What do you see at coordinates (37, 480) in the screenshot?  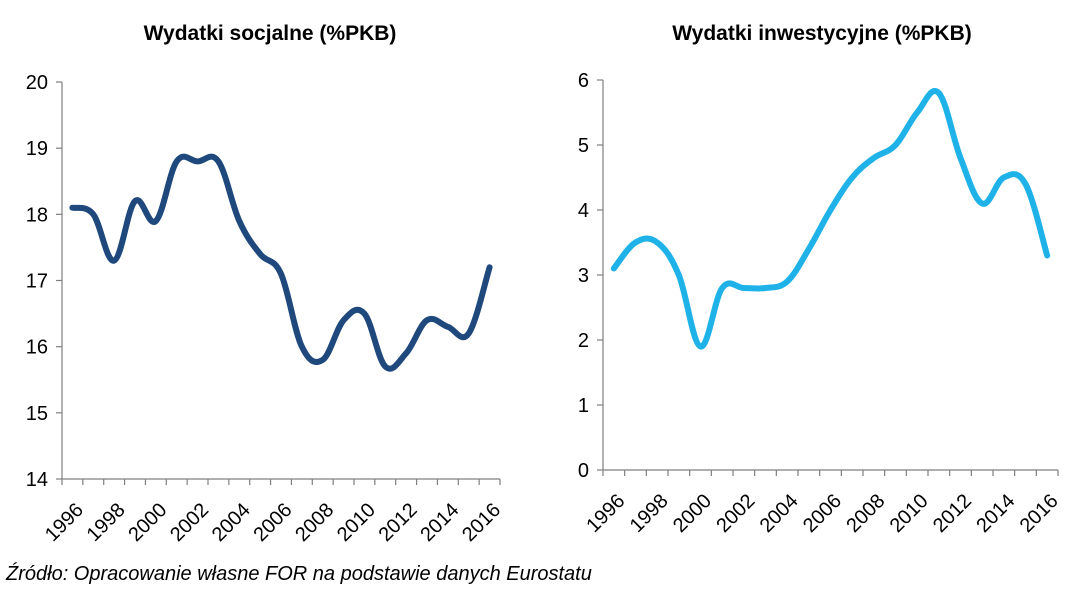 I see `y-tick-label: 14` at bounding box center [37, 480].